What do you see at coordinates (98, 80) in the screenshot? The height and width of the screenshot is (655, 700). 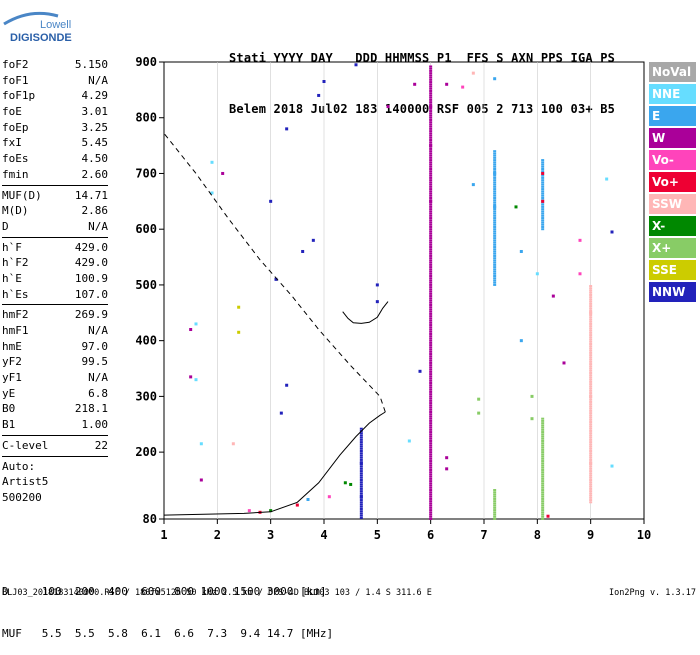 I see `param-value: N/A` at bounding box center [98, 80].